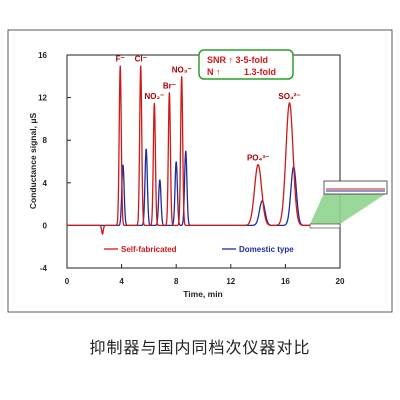 The image size is (400, 400). Describe the element at coordinates (45, 183) in the screenshot. I see `y-tick-label: 4` at that location.